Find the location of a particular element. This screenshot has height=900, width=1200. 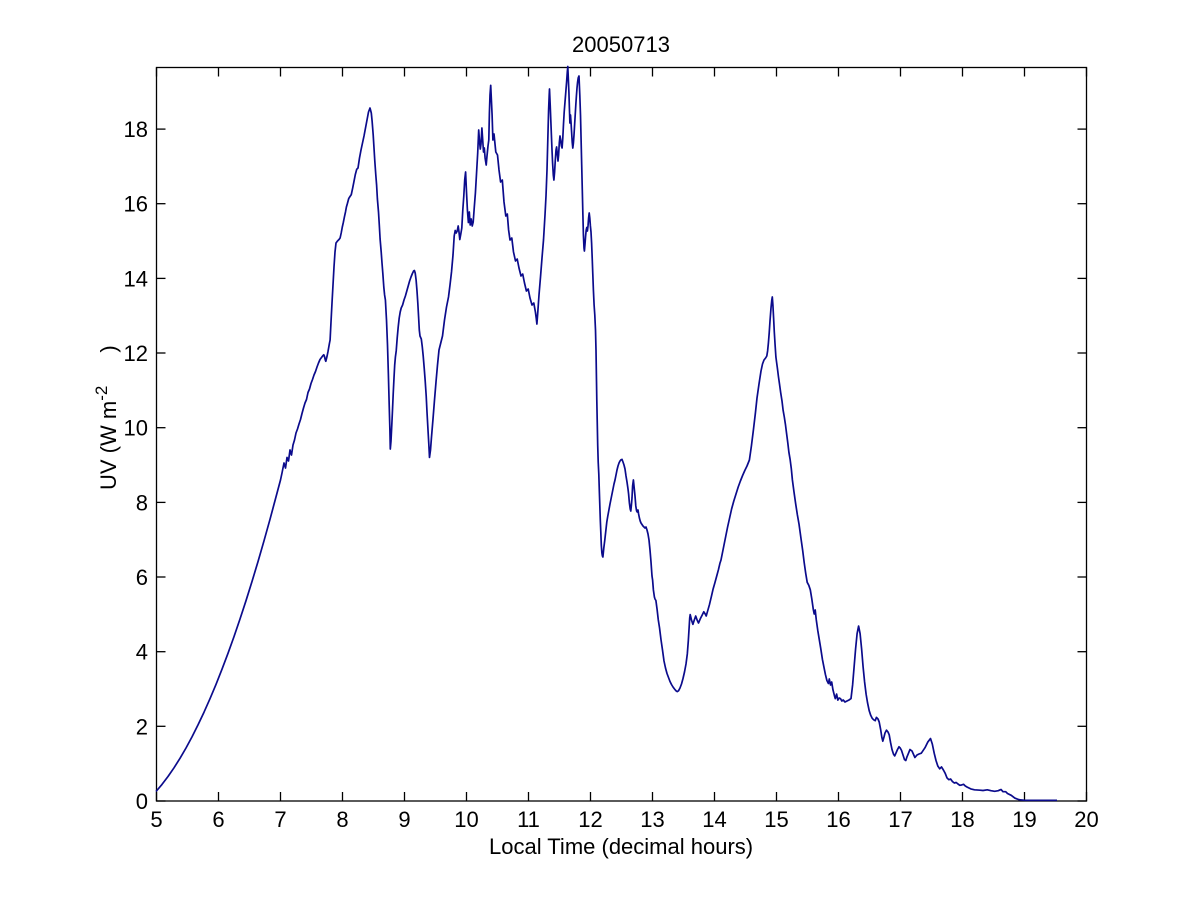

svg-text: 0 is located at coordinates (142, 801).